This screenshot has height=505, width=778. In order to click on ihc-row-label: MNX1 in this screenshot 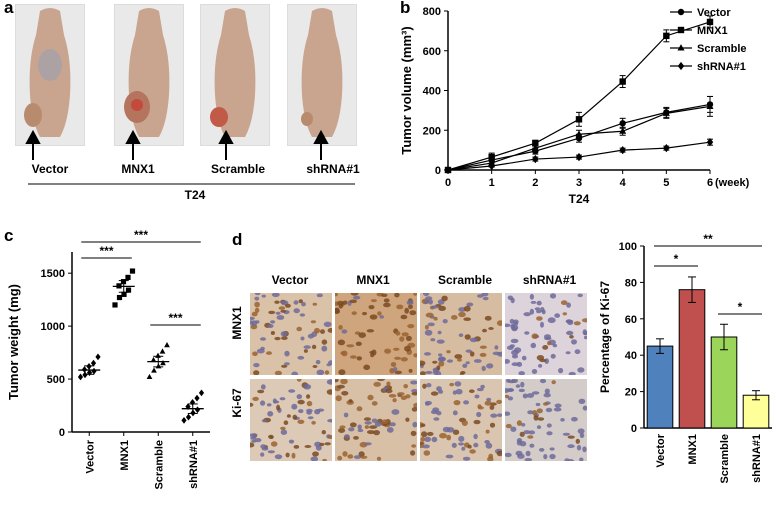, I will do `click(237, 323)`.